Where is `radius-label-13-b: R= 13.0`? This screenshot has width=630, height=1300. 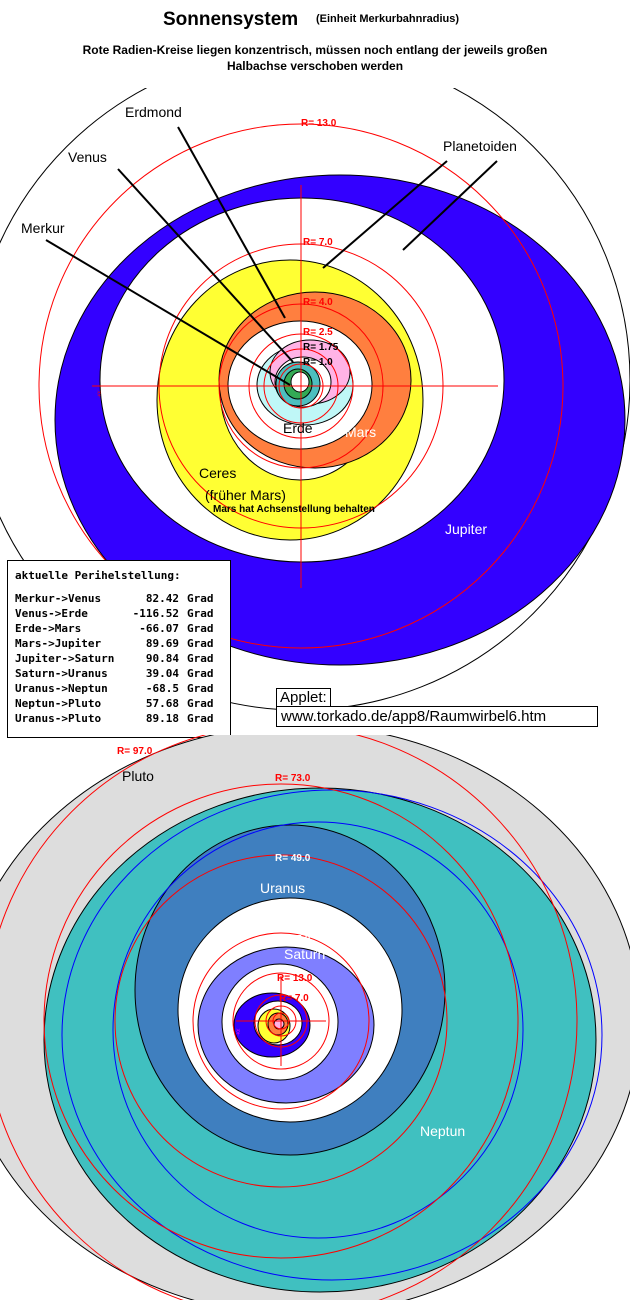 radius-label-13-b: R= 13.0 is located at coordinates (295, 978).